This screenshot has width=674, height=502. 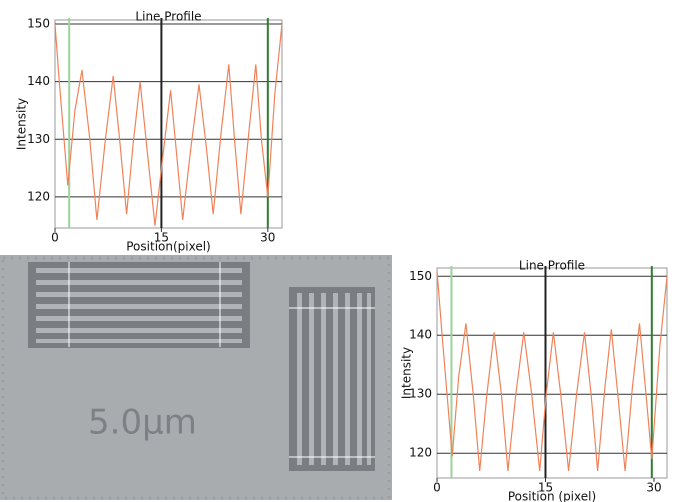 I want to click on horizontal-grating, so click(x=139, y=305).